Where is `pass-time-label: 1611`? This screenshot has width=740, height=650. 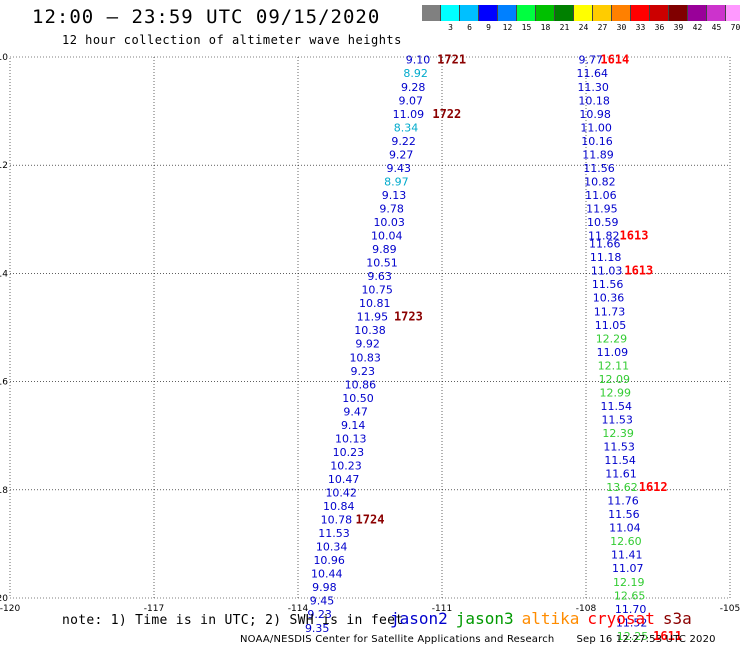 pass-time-label: 1611 is located at coordinates (667, 636).